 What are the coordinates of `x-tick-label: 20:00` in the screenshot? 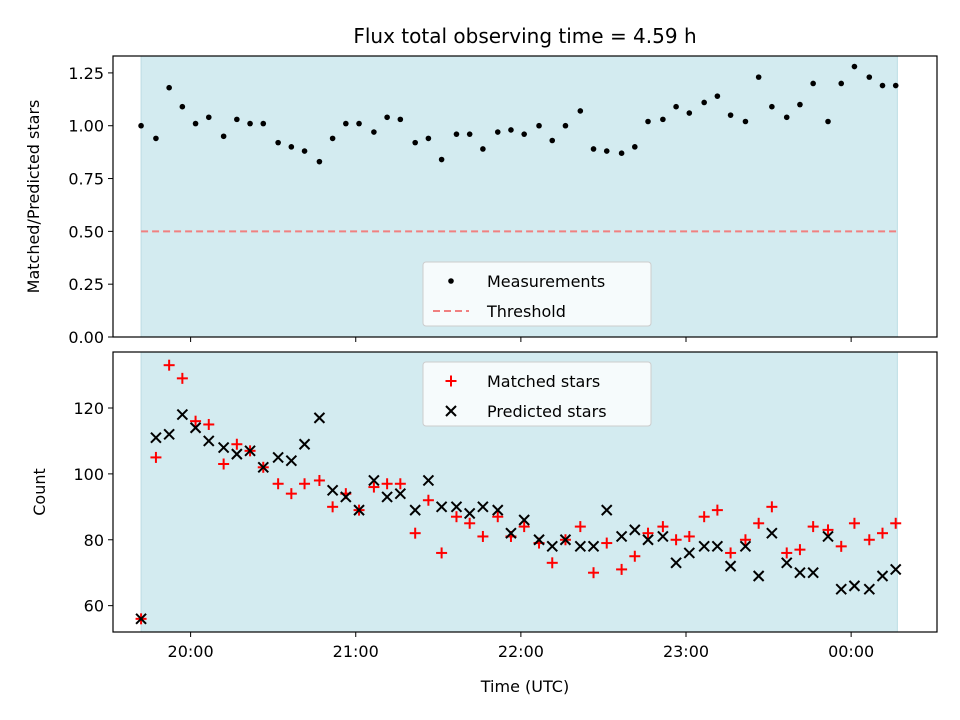 It's located at (191, 651).